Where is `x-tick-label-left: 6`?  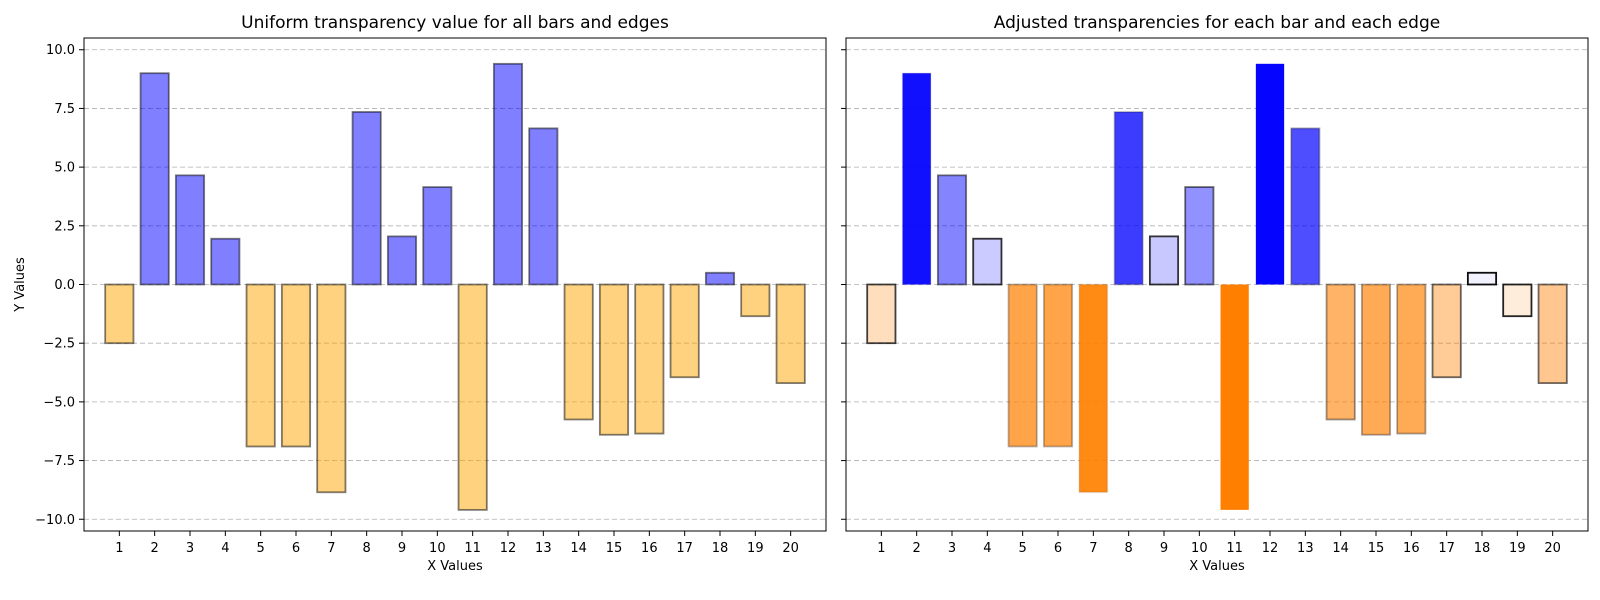
x-tick-label-left: 6 is located at coordinates (296, 548).